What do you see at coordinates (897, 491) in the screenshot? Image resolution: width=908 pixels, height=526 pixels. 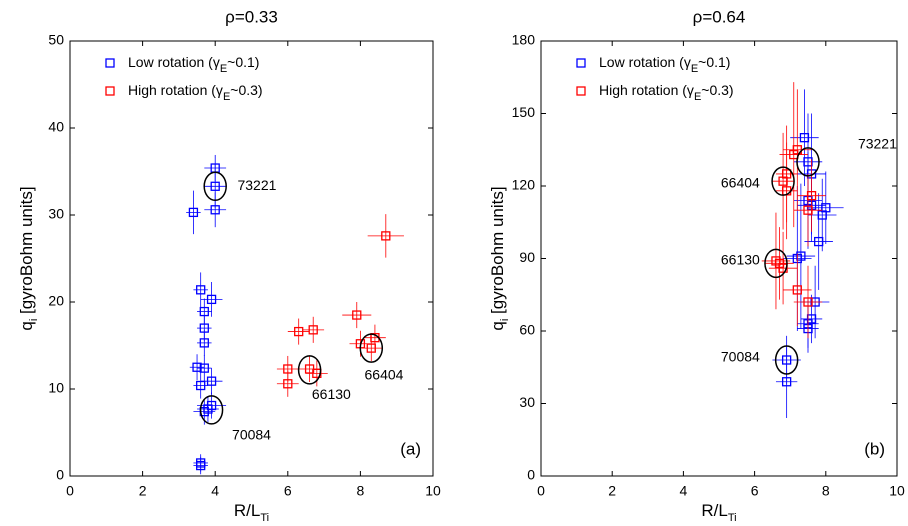 I see `x-tick-label: 10` at bounding box center [897, 491].